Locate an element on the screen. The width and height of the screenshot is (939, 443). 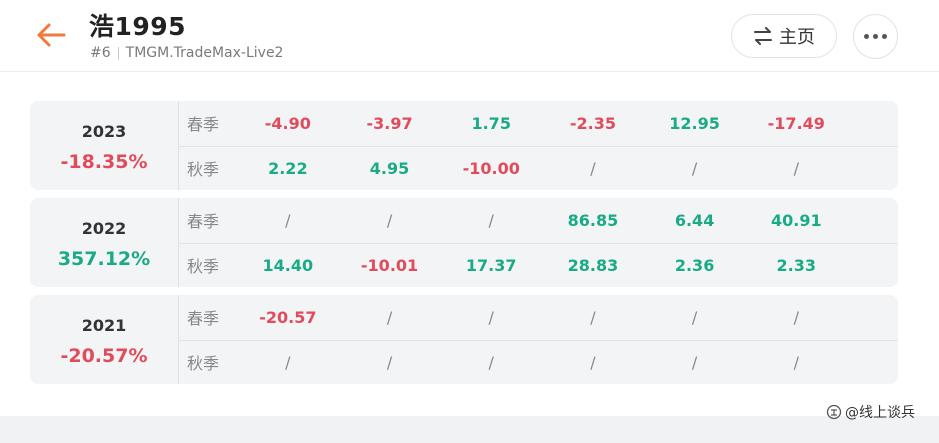
month-return-cell: 40.91 is located at coordinates (796, 220).